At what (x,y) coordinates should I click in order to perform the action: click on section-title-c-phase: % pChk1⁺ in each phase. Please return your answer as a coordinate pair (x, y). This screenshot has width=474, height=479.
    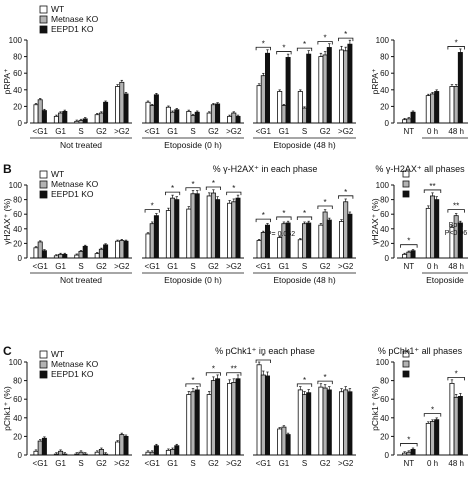
    Looking at the image, I should click on (265, 351).